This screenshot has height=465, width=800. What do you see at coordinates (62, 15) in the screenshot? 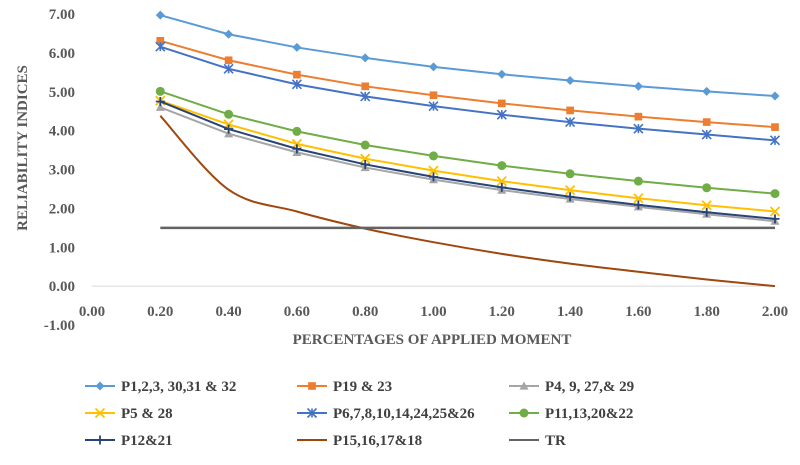
I see `y-tick-label: 7.00` at bounding box center [62, 15].